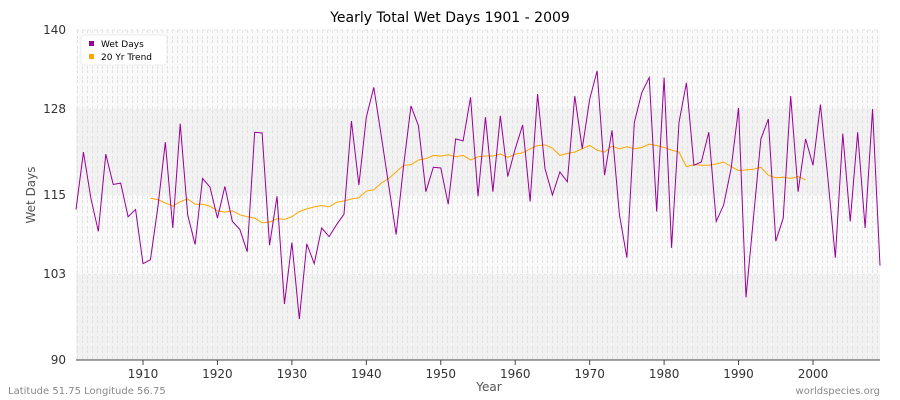 The width and height of the screenshot is (900, 400). What do you see at coordinates (441, 374) in the screenshot?
I see `x-tick-label: 1950` at bounding box center [441, 374].